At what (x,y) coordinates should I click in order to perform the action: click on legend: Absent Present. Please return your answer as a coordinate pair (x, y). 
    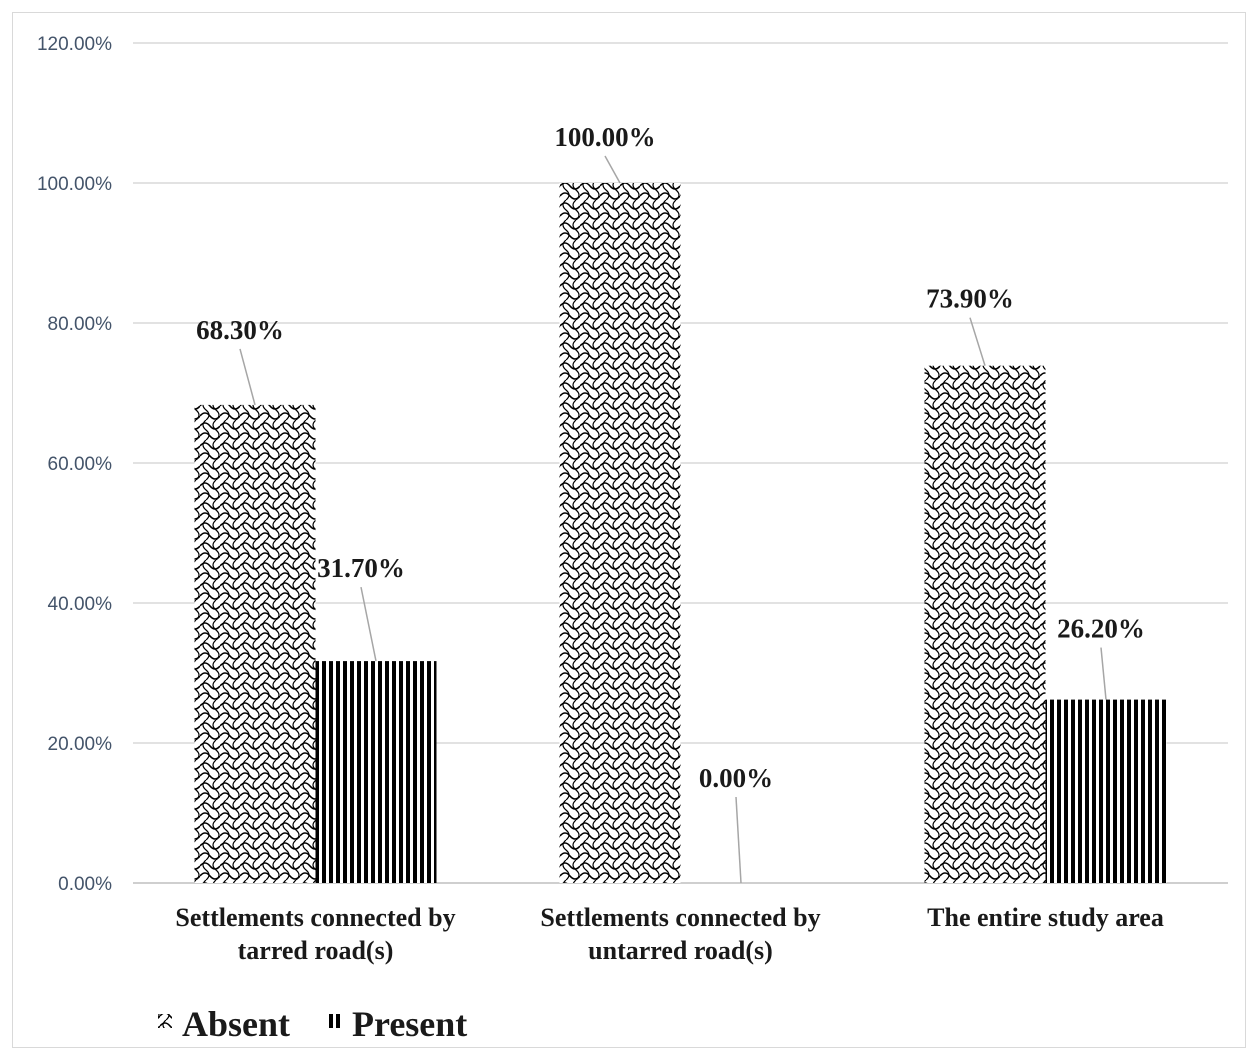
    Looking at the image, I should click on (312, 1024).